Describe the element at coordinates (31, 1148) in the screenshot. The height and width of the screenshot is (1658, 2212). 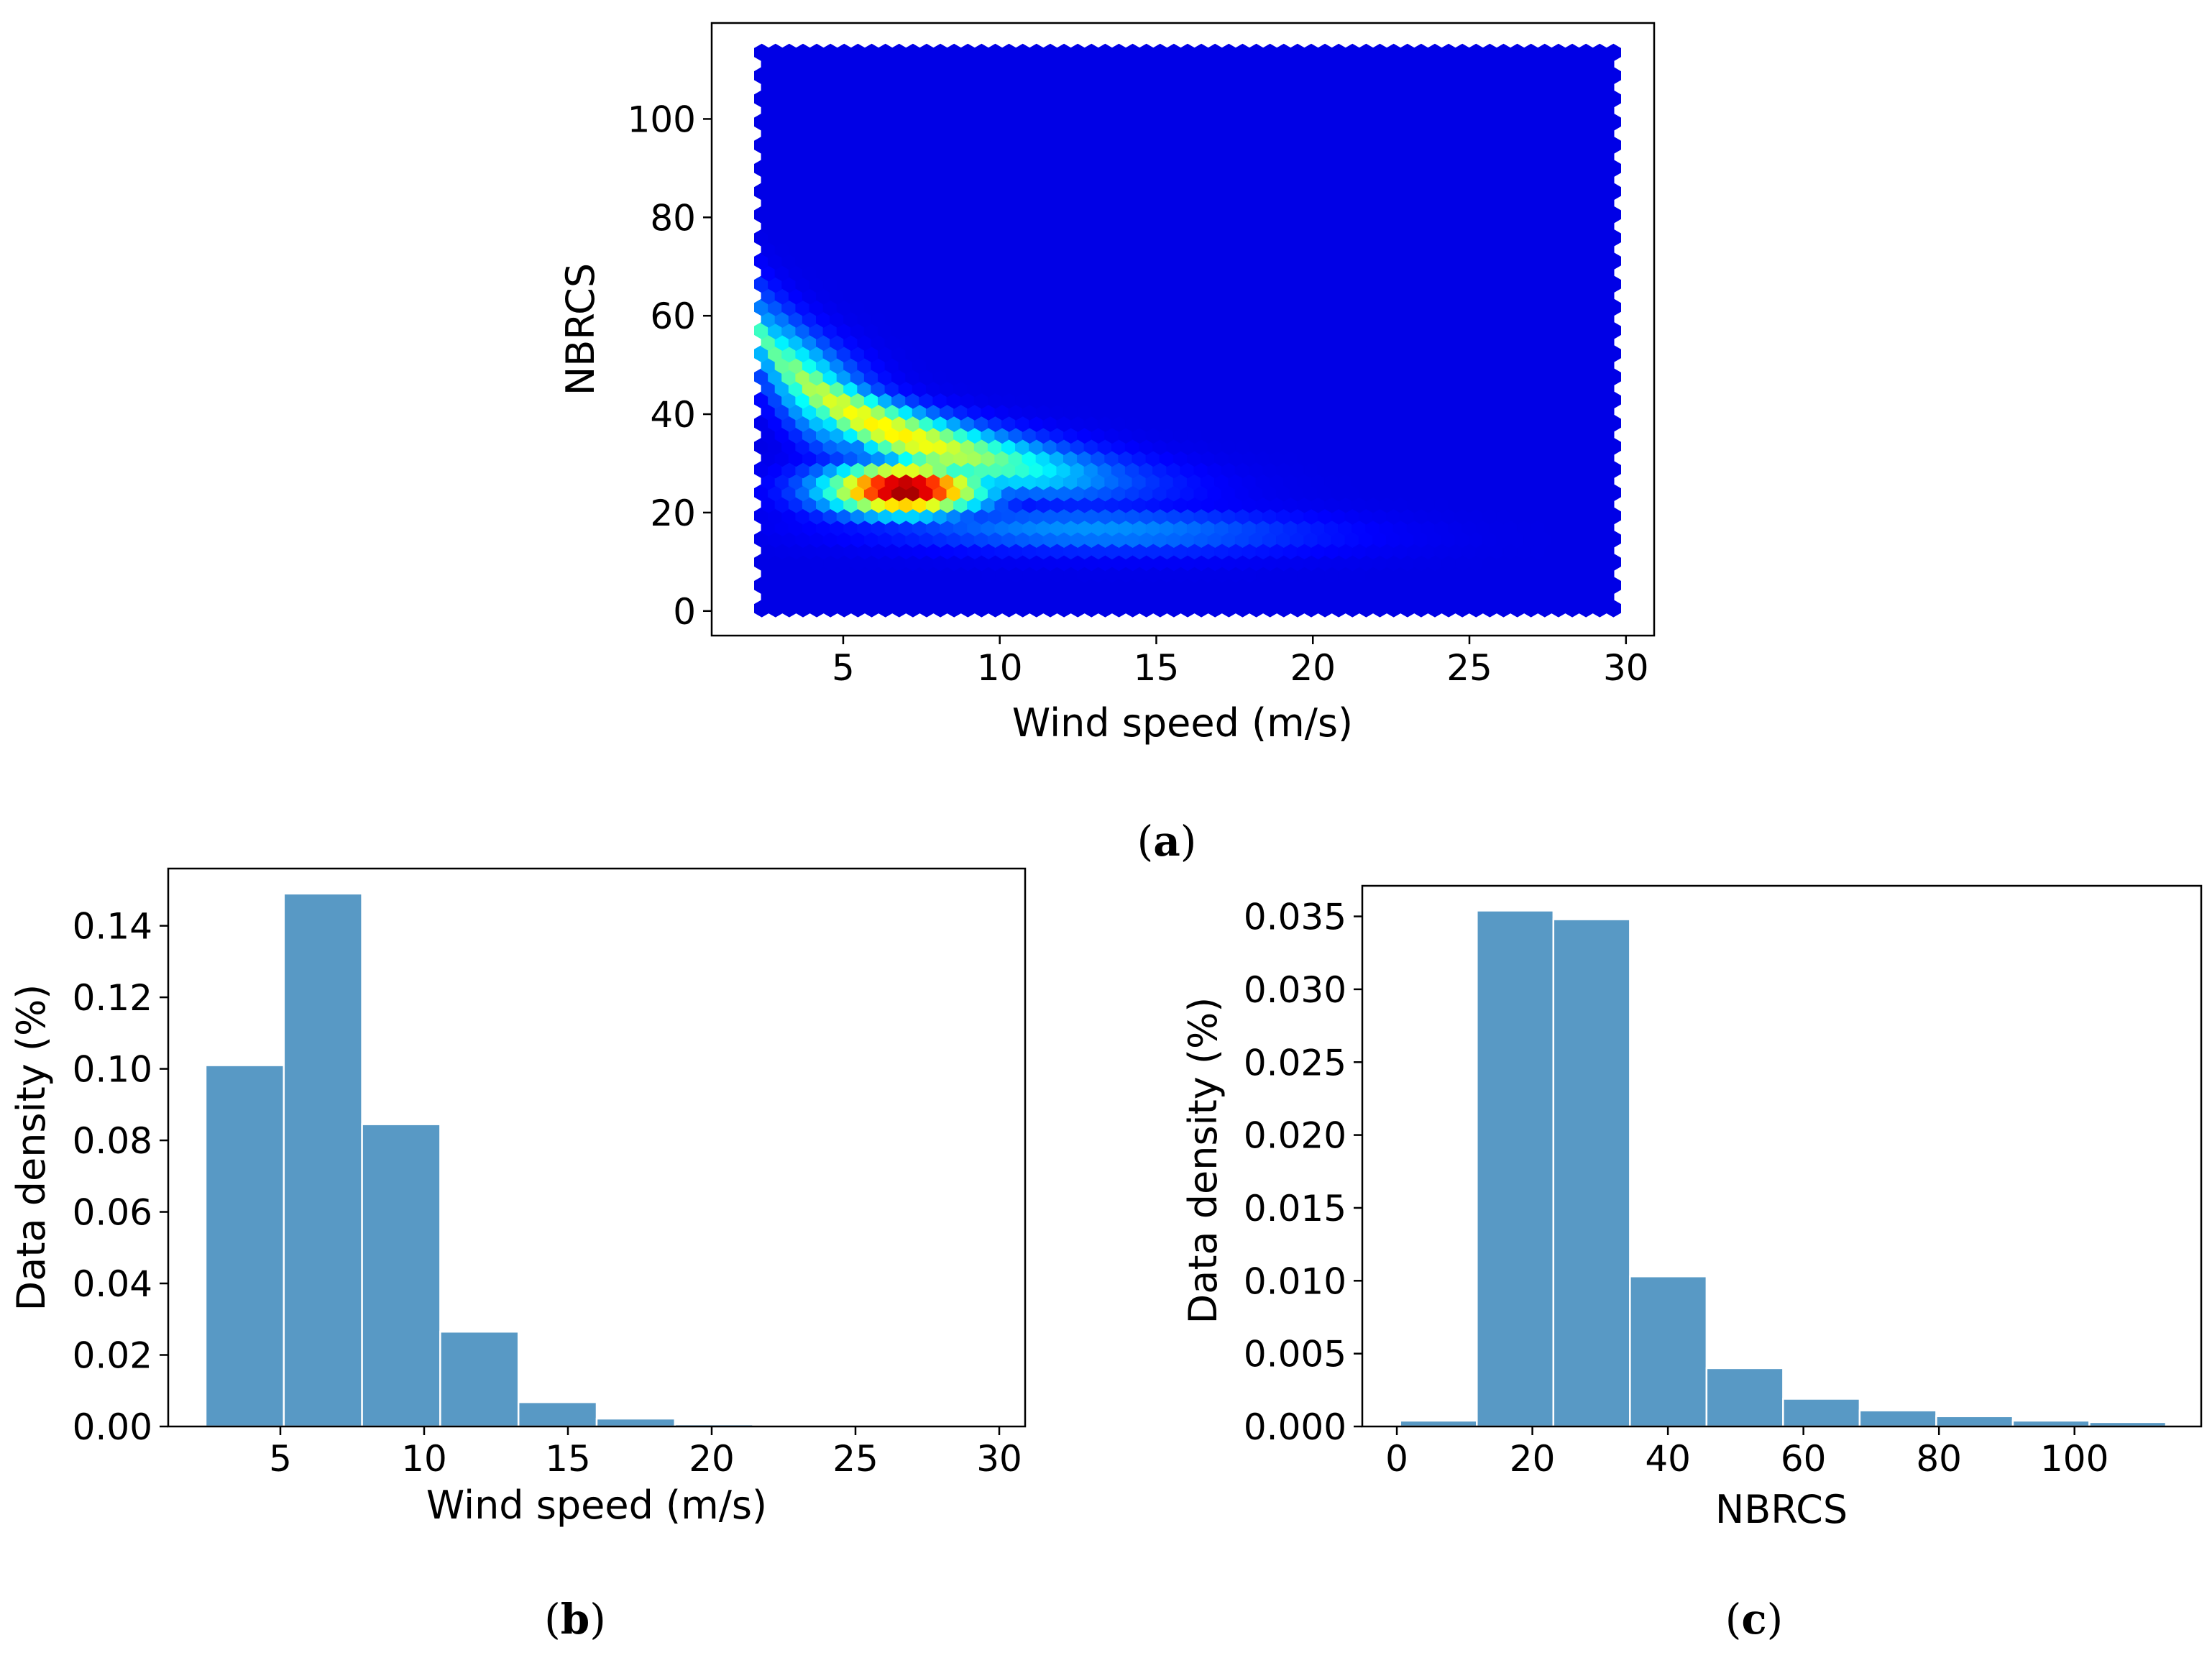
I see `wind-histogram-y-axis-label: Data density (%)` at that location.